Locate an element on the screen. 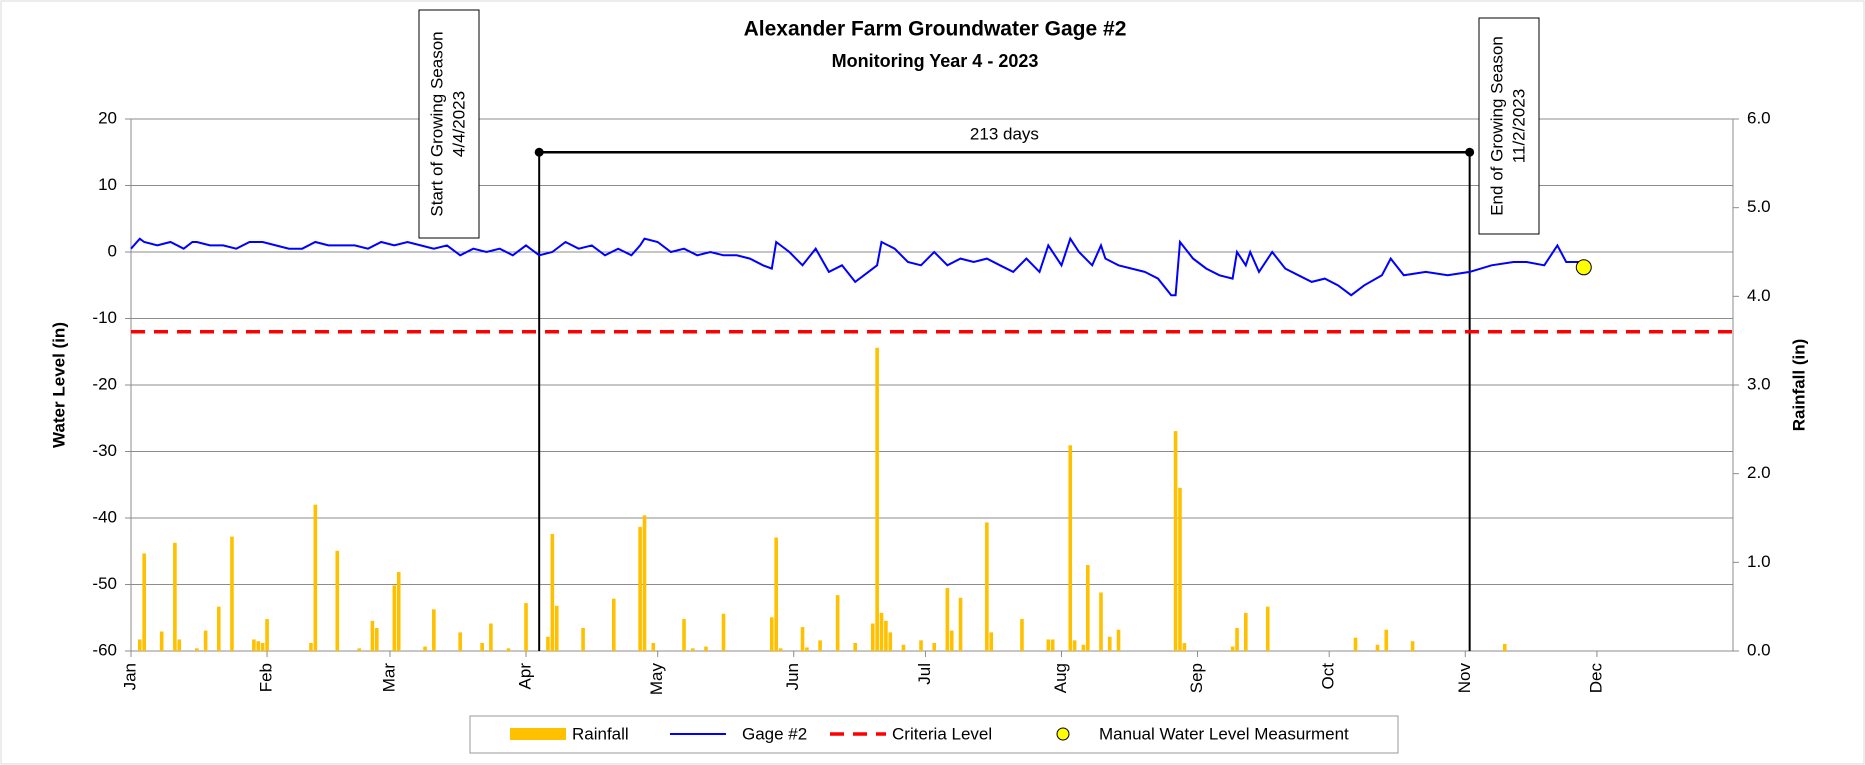  y-tick-label: -20 is located at coordinates (104, 383).